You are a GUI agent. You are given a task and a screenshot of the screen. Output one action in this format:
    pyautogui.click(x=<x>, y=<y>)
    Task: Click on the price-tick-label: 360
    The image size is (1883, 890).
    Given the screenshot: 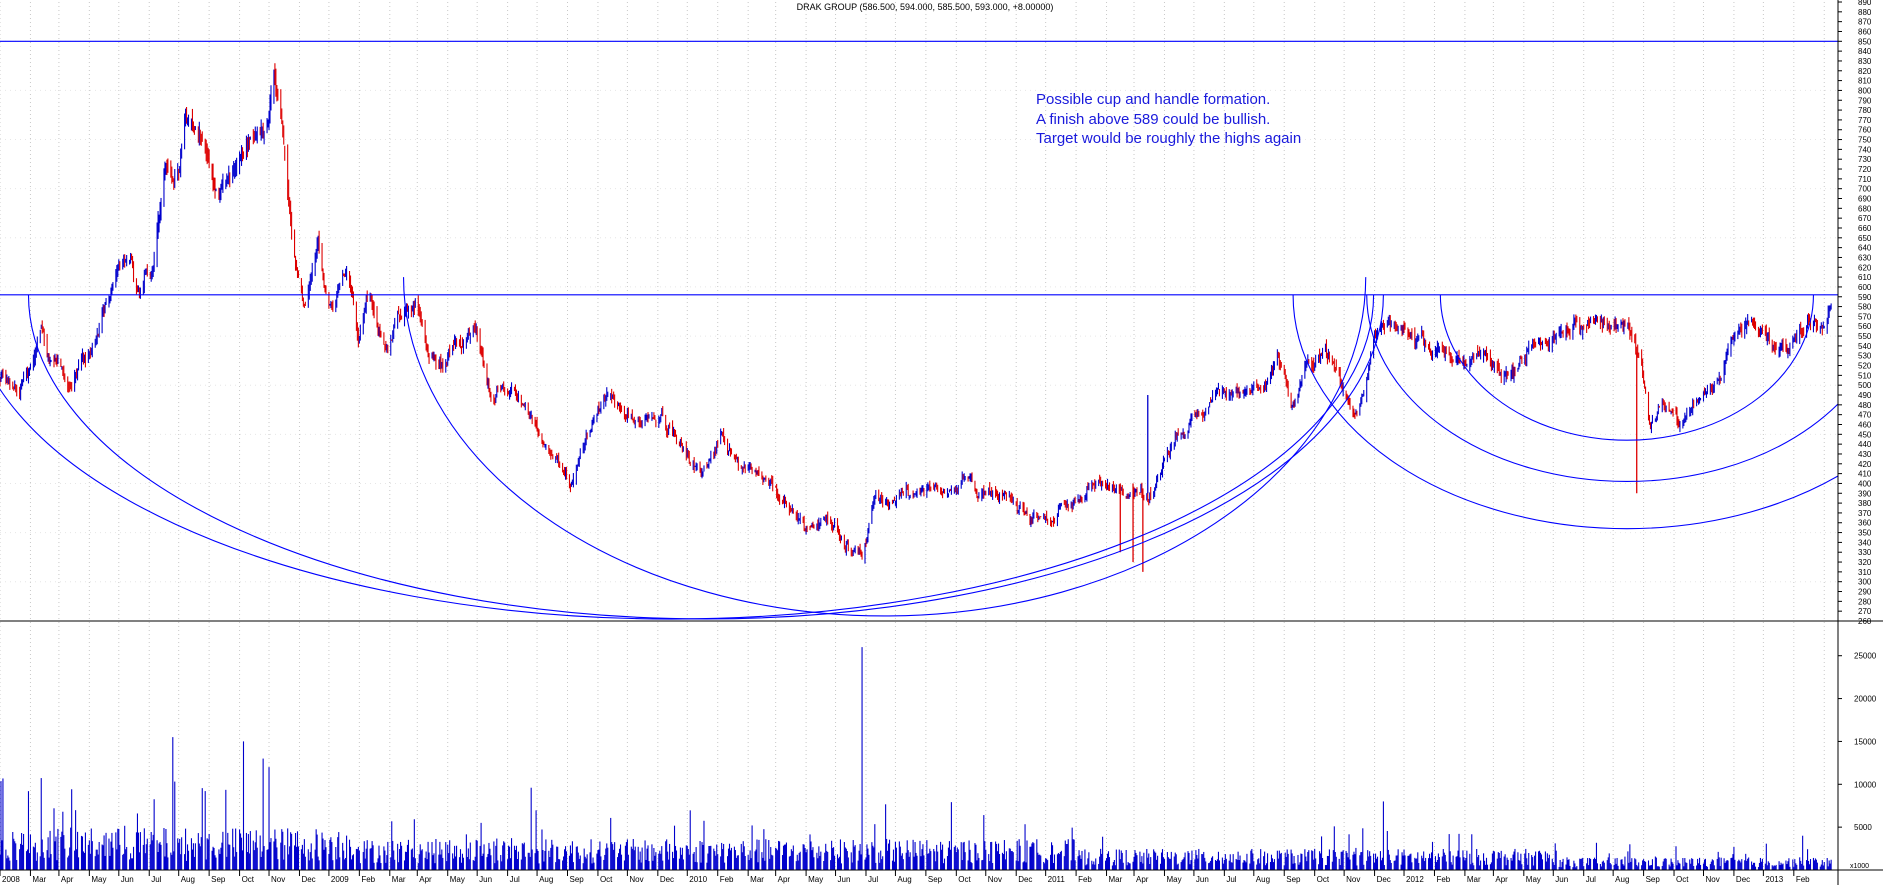 What is the action you would take?
    pyautogui.click(x=1865, y=523)
    